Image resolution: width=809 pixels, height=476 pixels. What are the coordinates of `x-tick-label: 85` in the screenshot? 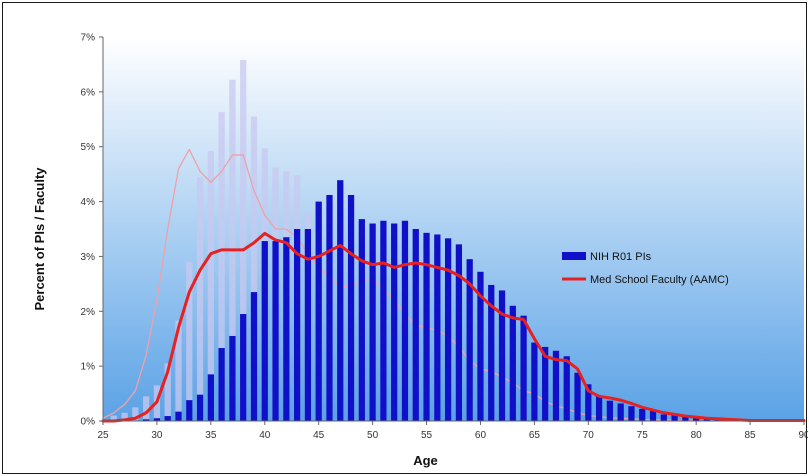 It's located at (751, 435).